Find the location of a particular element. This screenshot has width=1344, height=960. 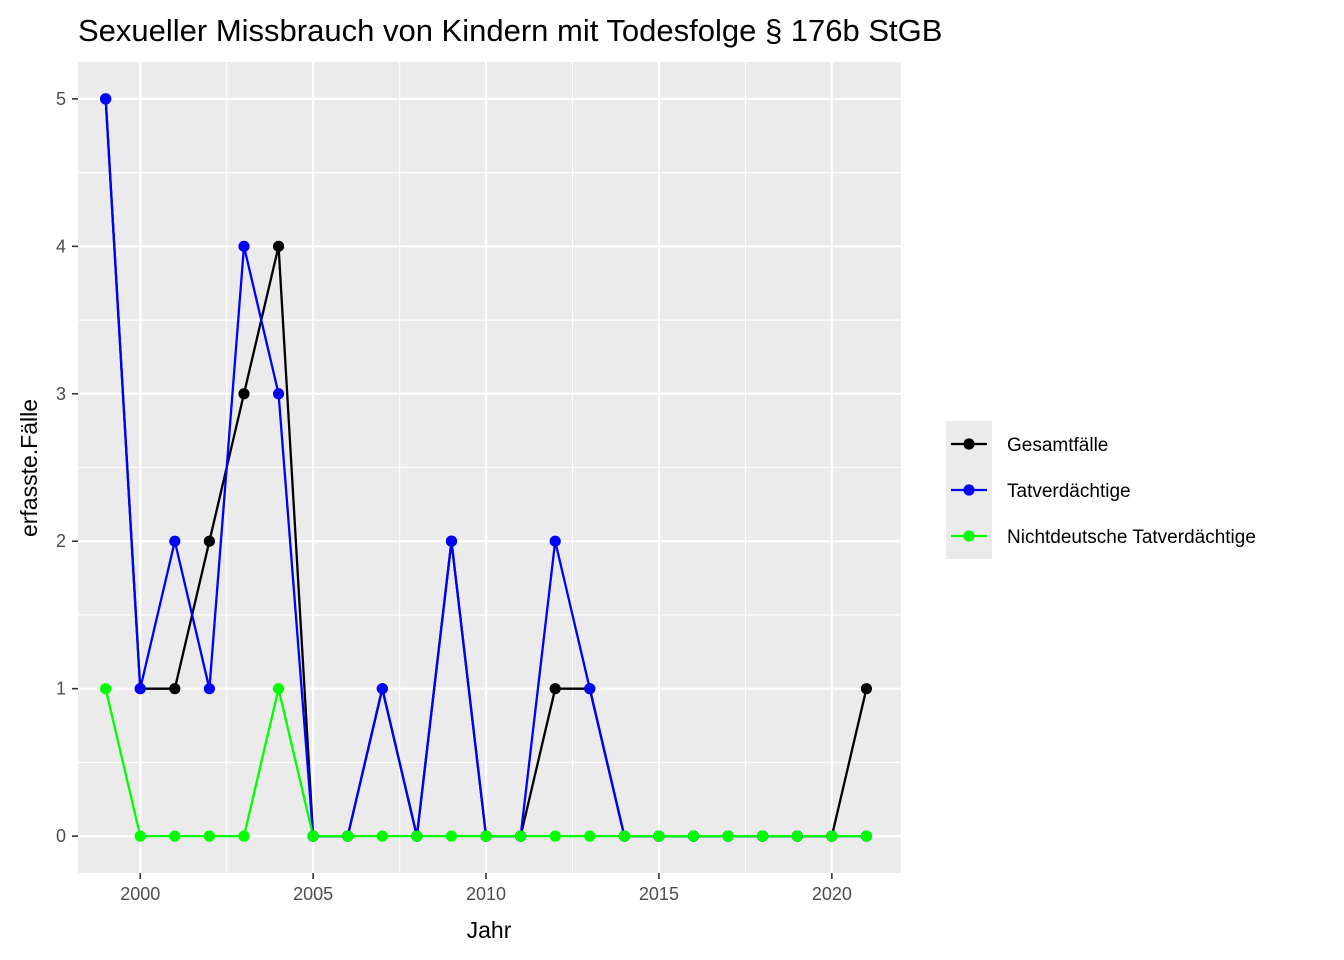

x-tick-label: 2015 is located at coordinates (659, 894).